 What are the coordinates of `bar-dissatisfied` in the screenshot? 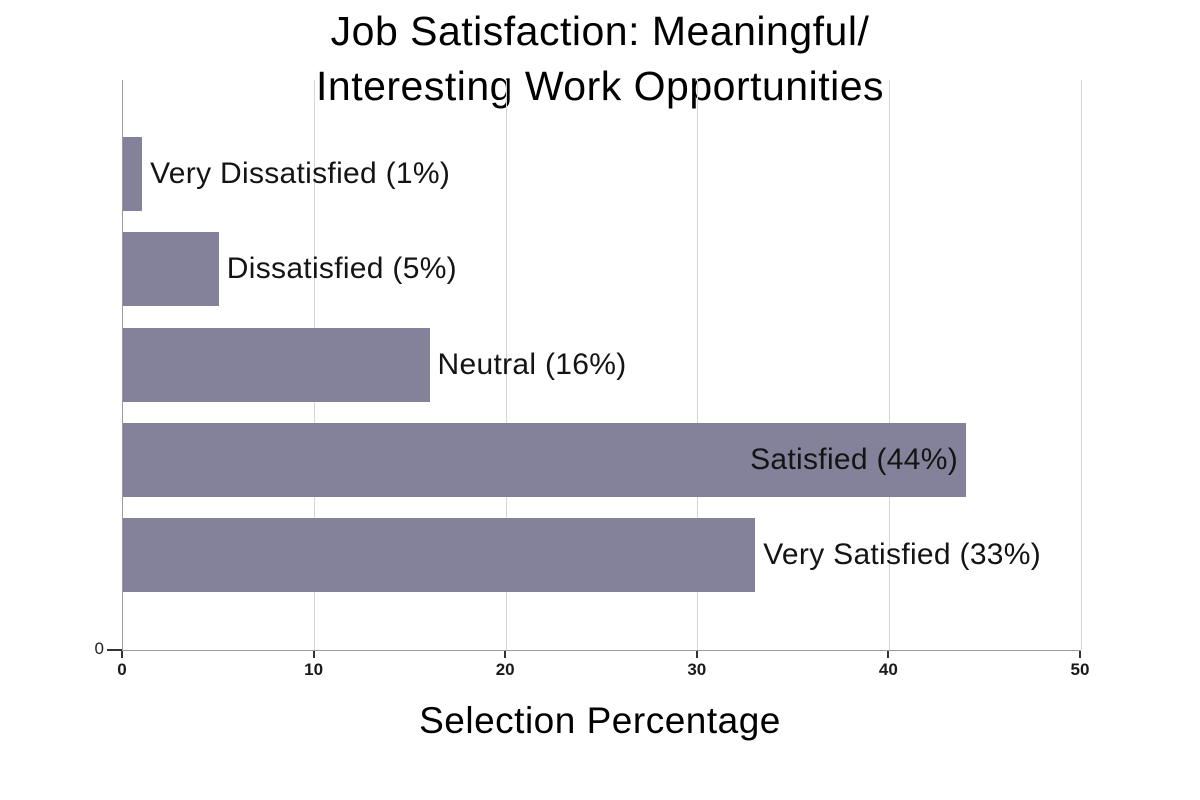 It's located at (171, 269).